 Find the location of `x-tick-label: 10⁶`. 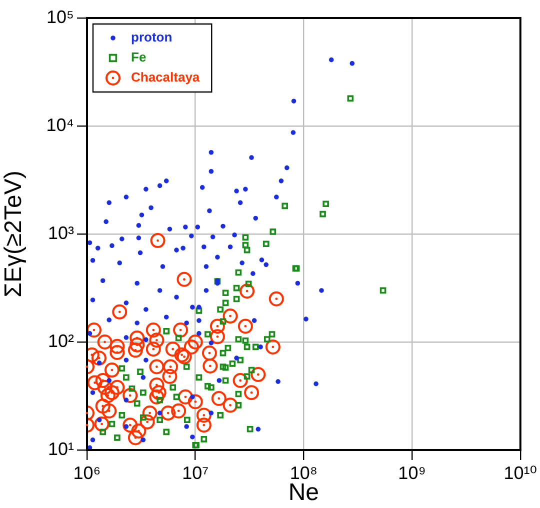

x-tick-label: 10⁶ is located at coordinates (87, 472).